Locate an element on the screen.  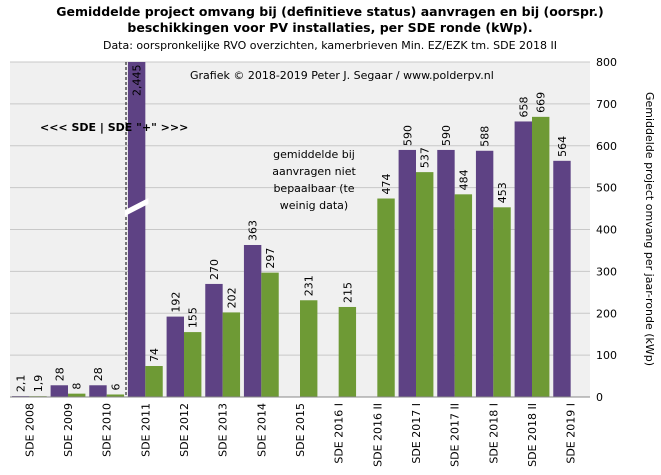
data-label: 453 is located at coordinates (502, 192).